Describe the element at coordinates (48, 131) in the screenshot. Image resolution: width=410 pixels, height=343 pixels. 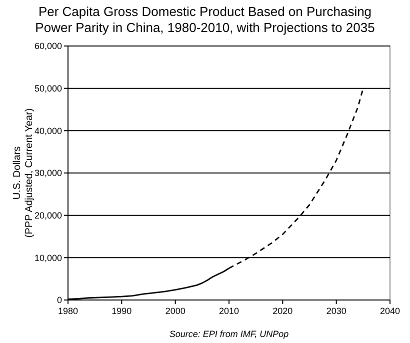
I see `y-tick-label: 40,000` at that location.